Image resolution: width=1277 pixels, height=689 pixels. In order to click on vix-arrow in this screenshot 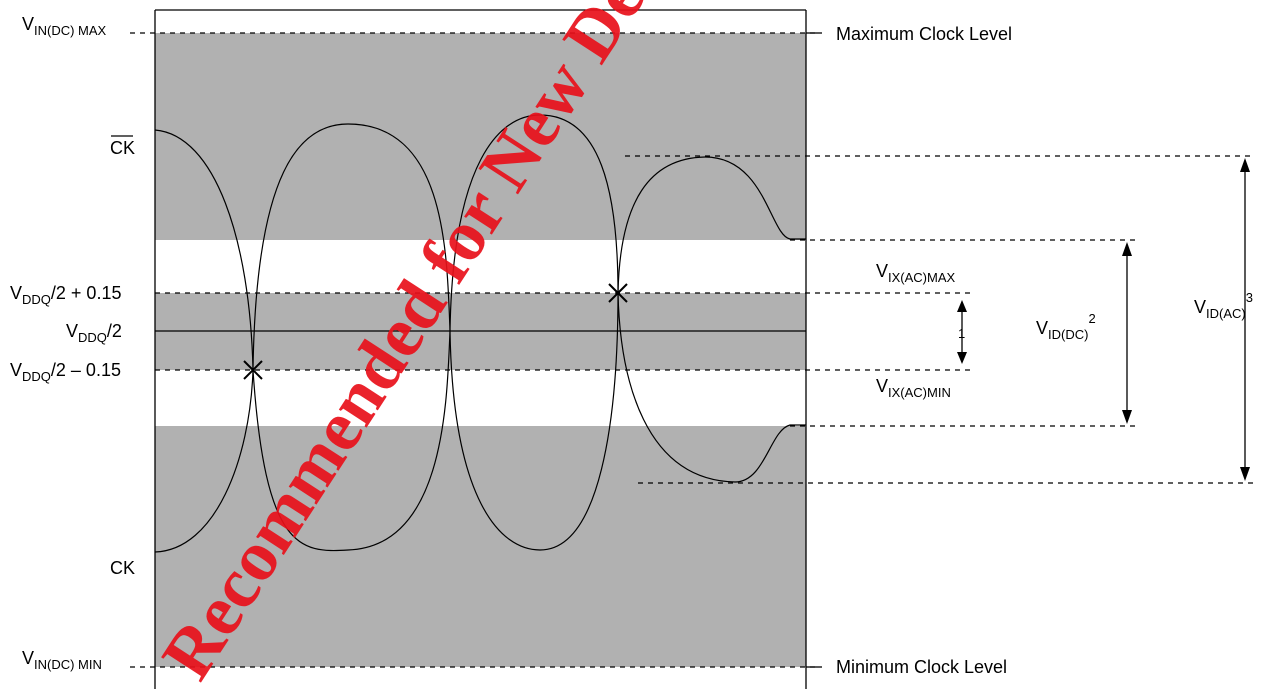, I will do `click(962, 332)`.